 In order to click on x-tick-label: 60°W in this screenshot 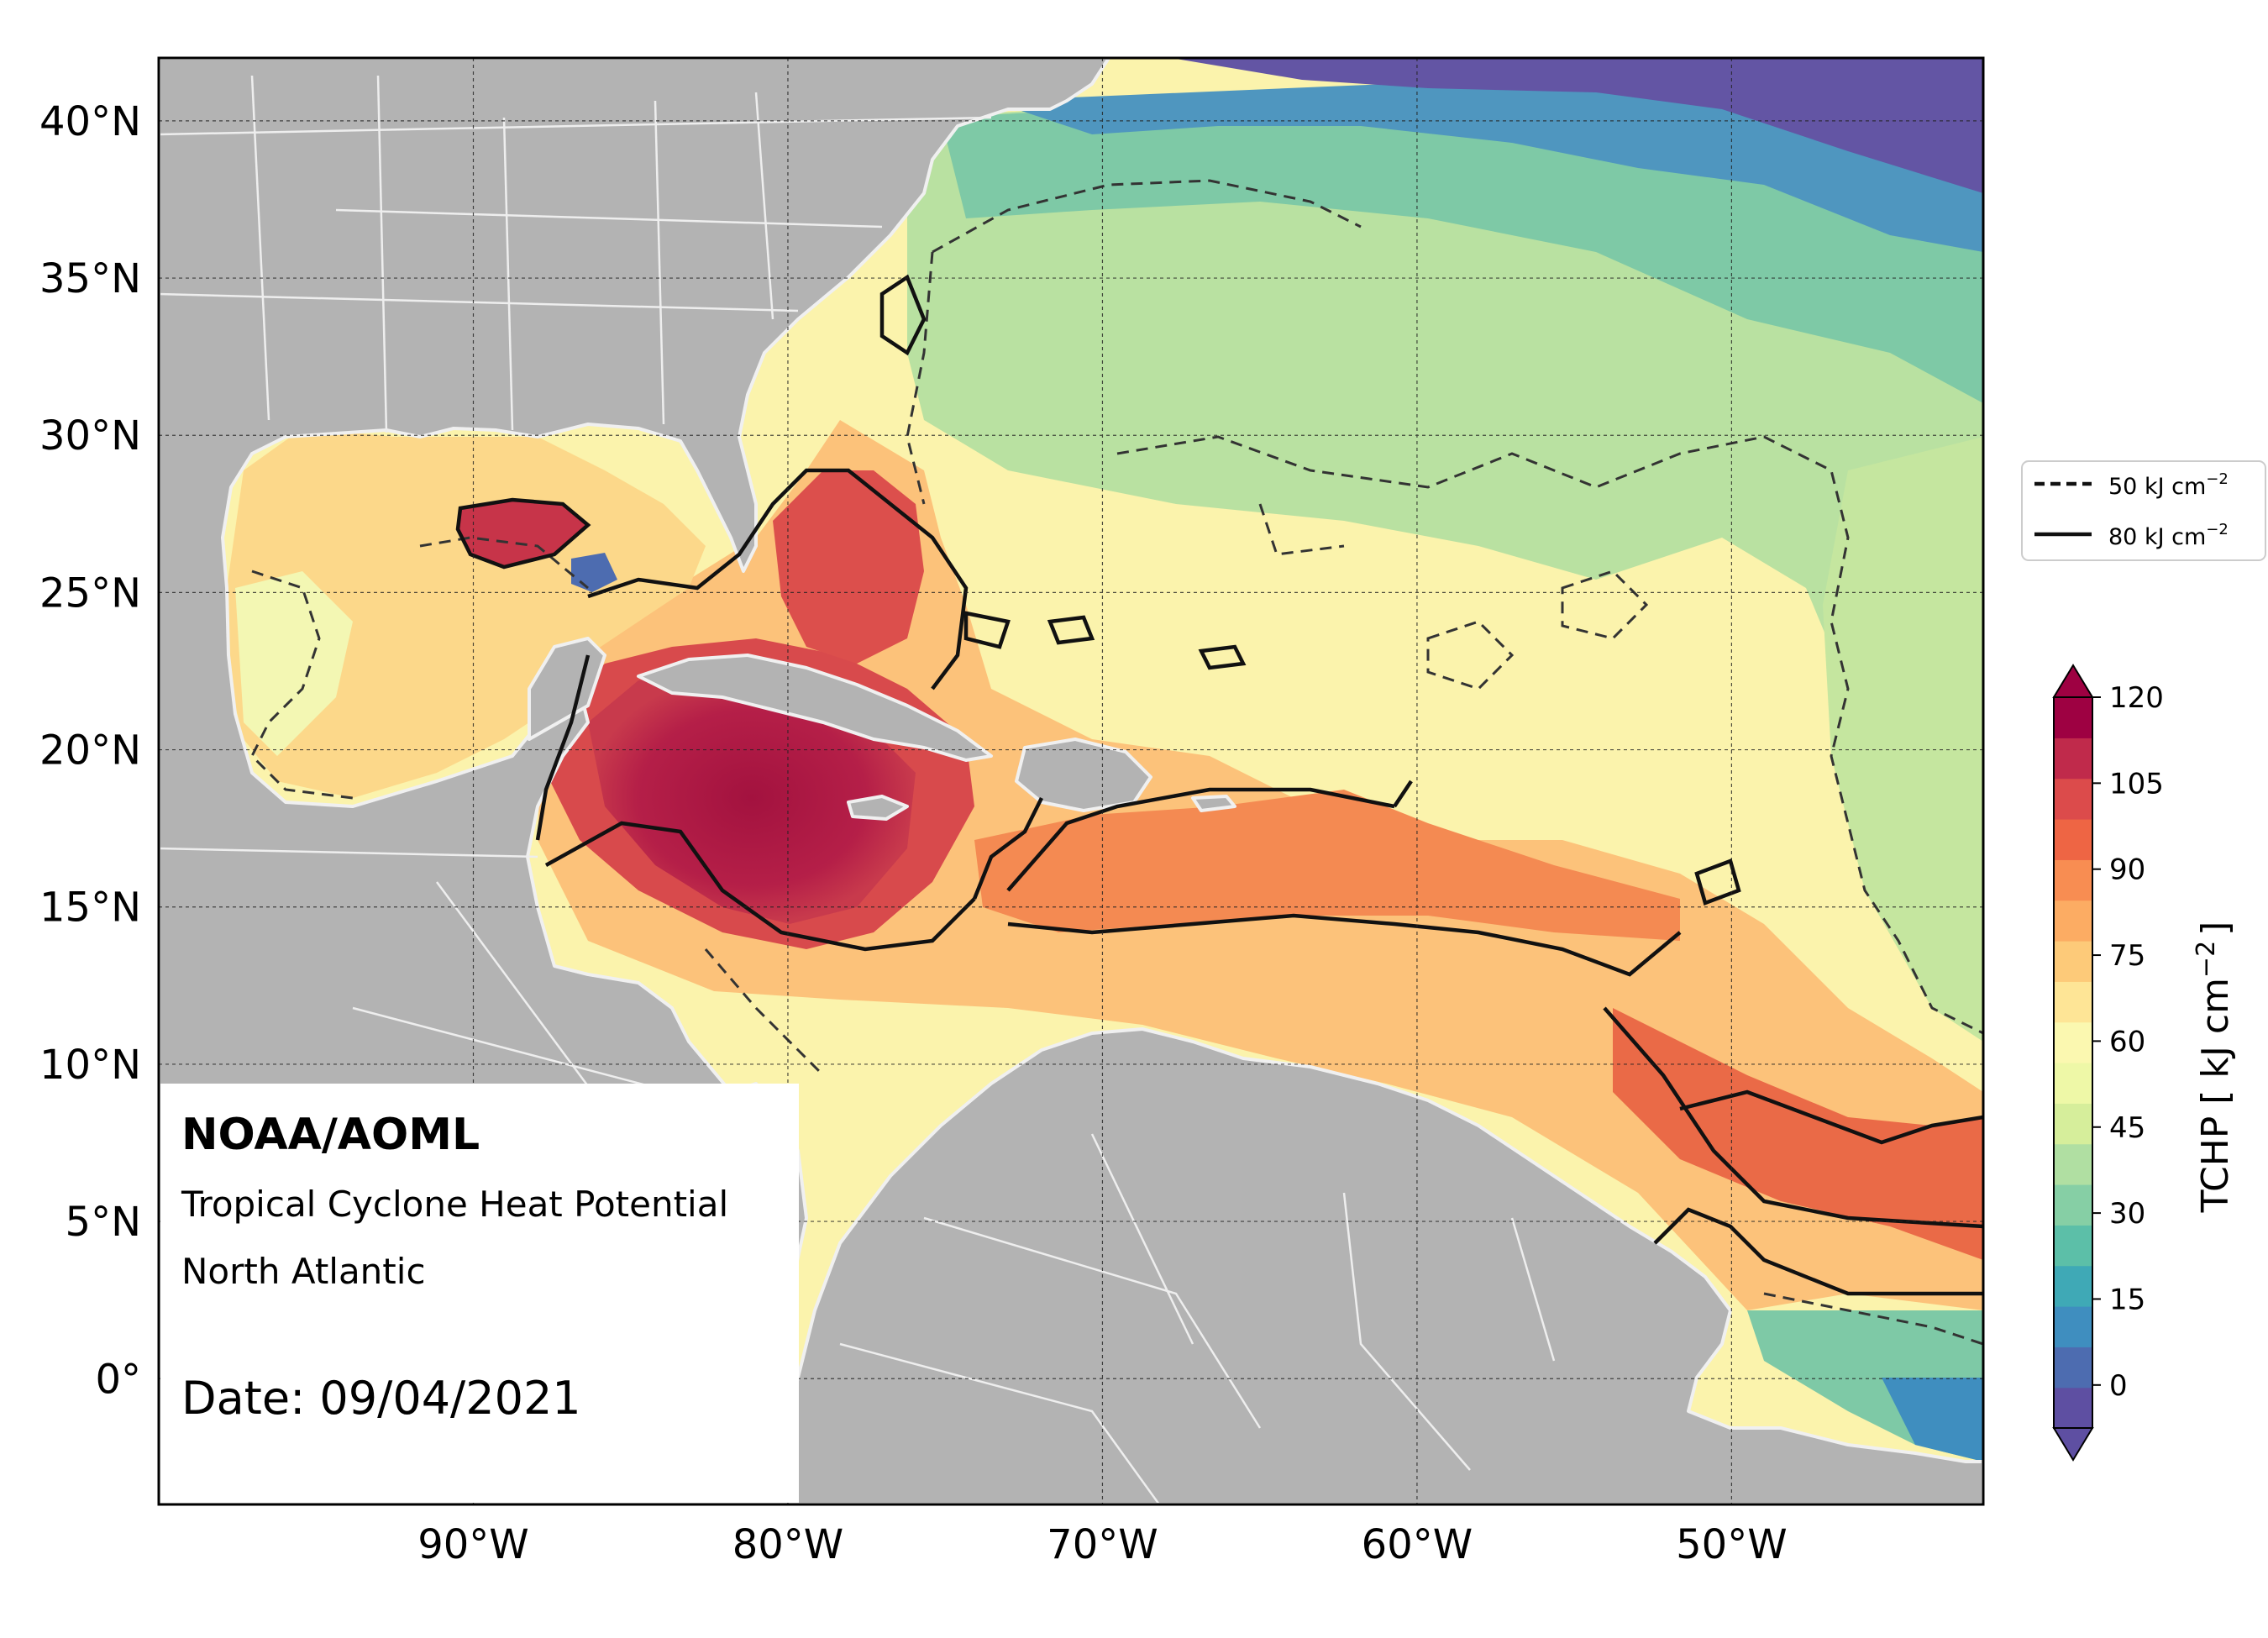, I will do `click(1417, 1544)`.